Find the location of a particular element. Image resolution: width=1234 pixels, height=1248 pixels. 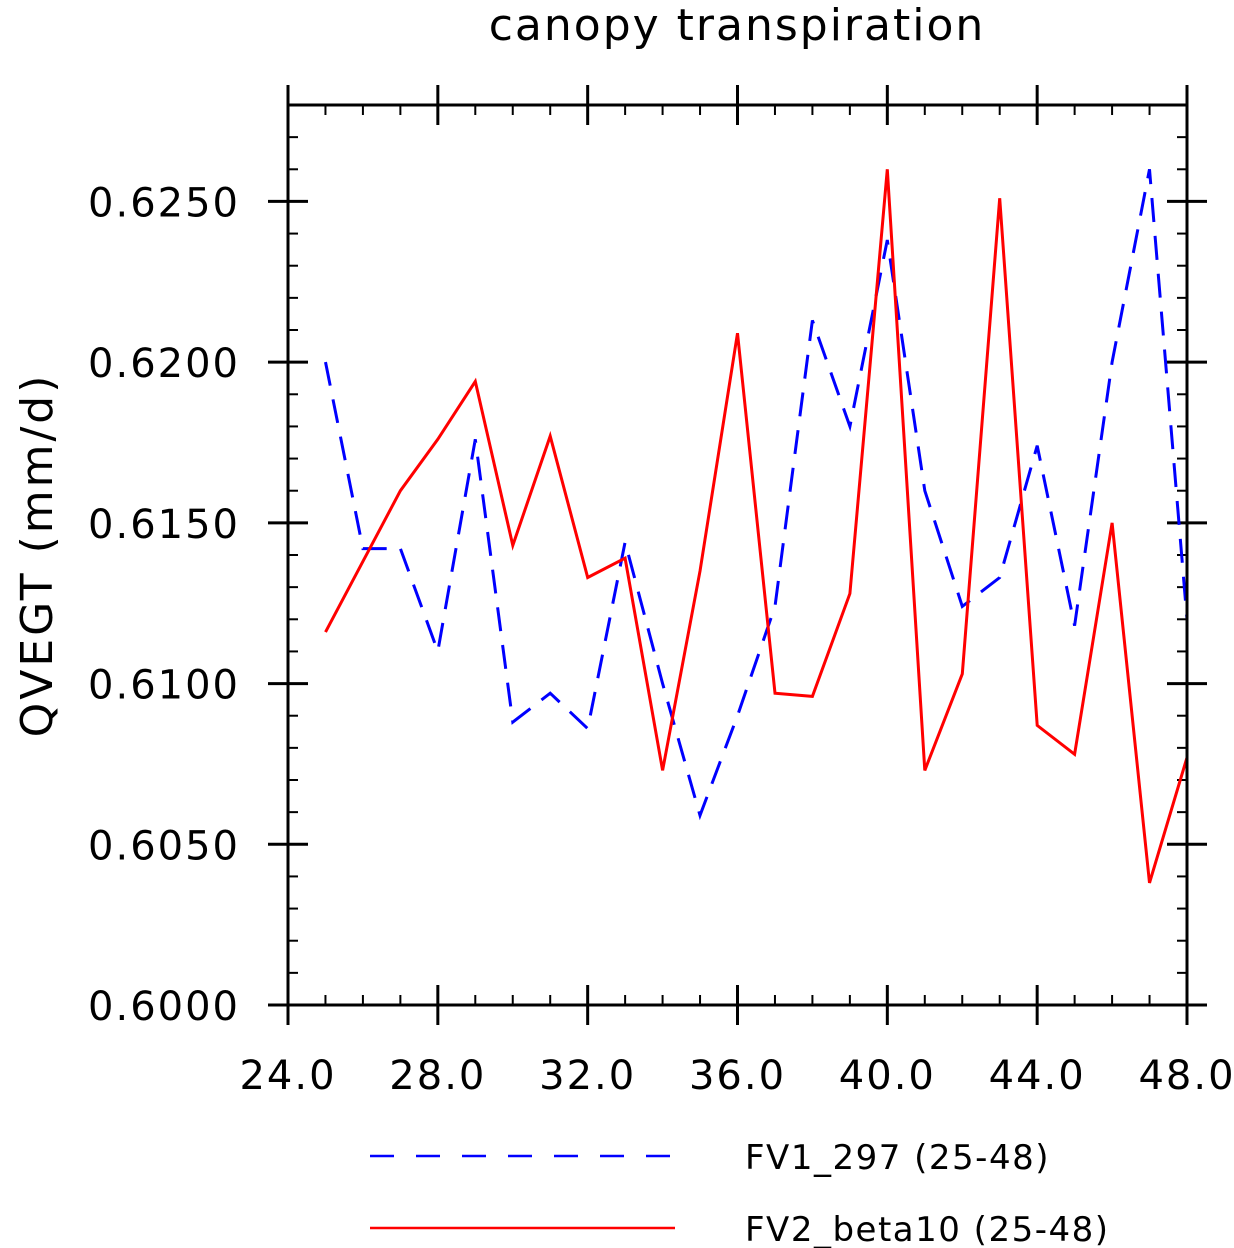

x-tick-labels: 24.0 28.0 32.0 36.0 40.0 44.0 48.0 is located at coordinates (736, 1076).